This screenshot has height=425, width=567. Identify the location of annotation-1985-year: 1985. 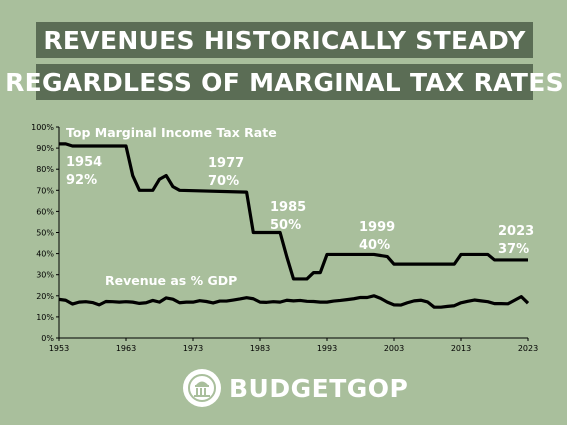
(288, 207).